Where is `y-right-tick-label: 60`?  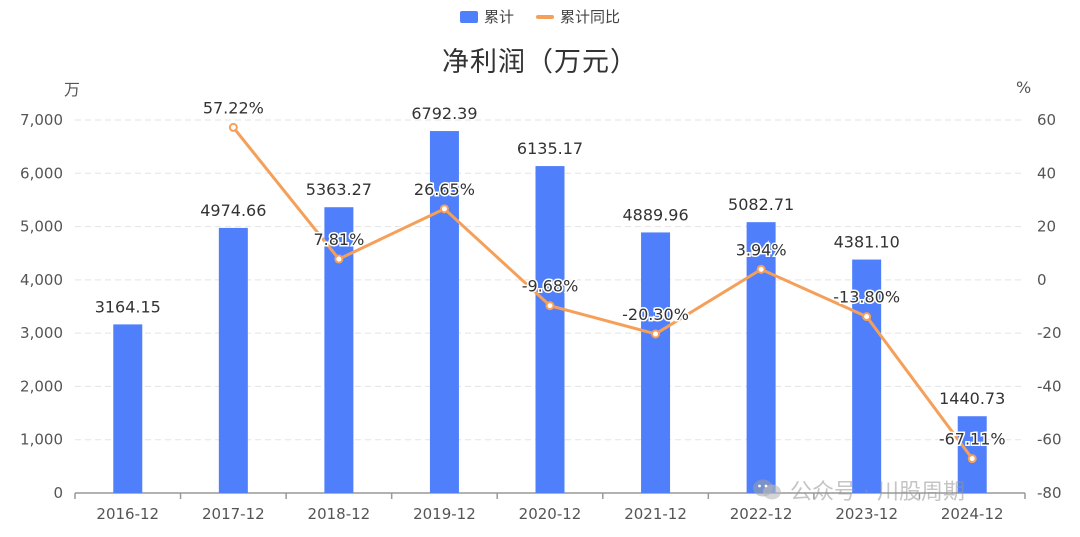
y-right-tick-label: 60 is located at coordinates (1046, 120).